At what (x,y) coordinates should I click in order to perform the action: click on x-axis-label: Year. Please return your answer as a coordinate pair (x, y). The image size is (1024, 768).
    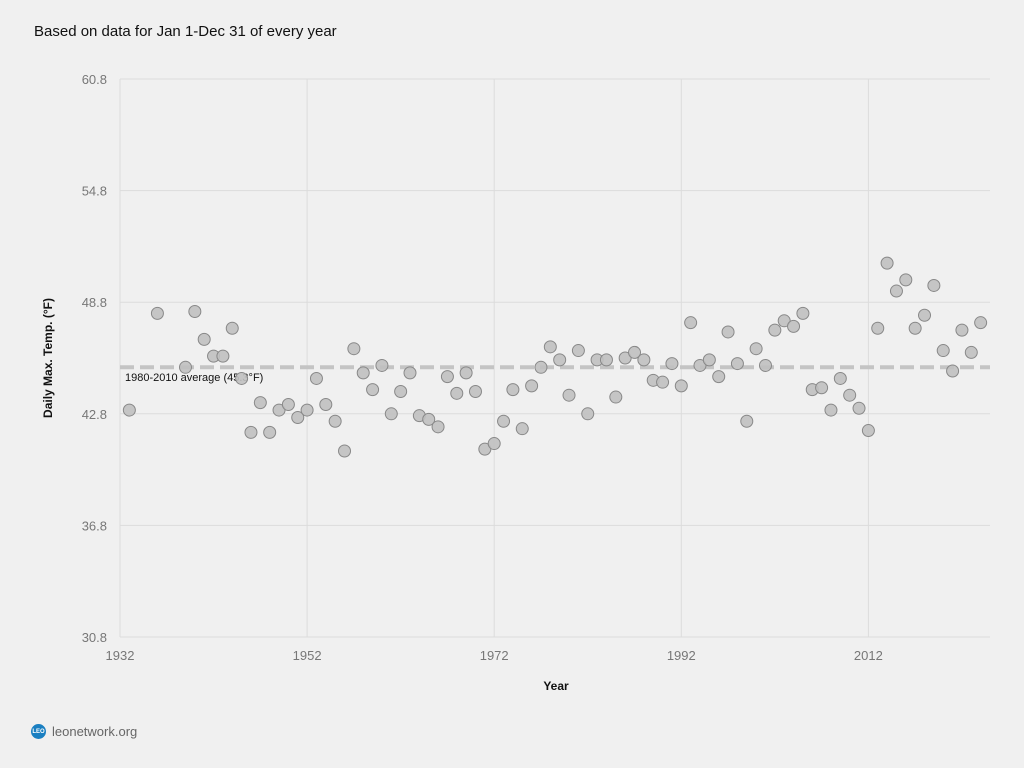
    Looking at the image, I should click on (556, 686).